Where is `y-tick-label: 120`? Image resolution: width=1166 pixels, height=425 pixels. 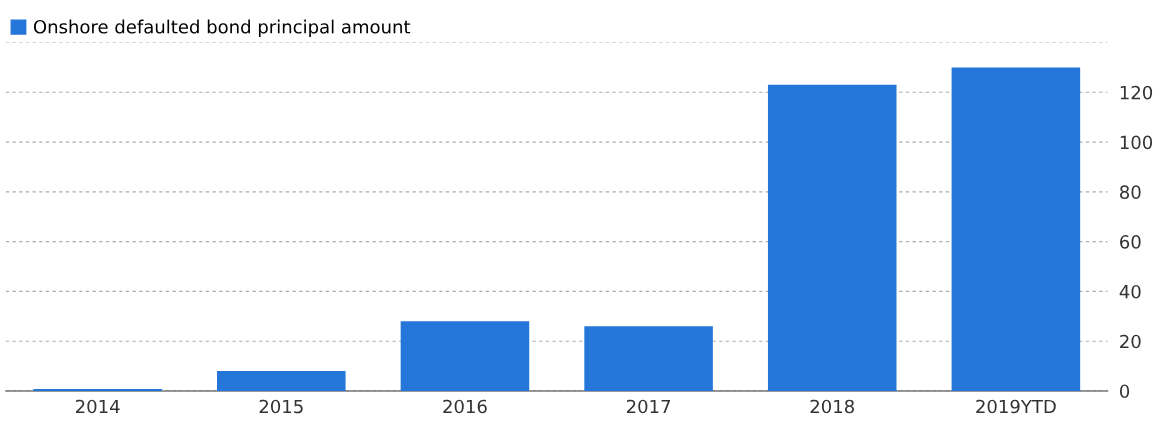 y-tick-label: 120 is located at coordinates (1136, 92).